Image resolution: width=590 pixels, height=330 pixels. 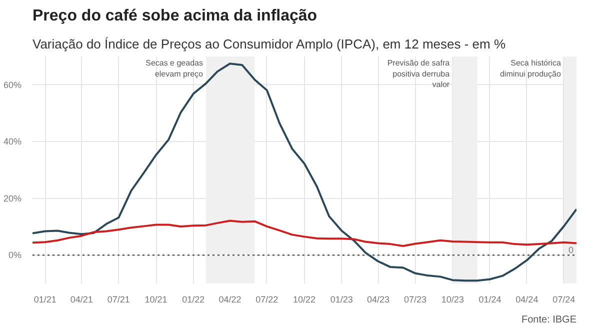 I want to click on y-tick-label: 60%, so click(x=12, y=85).